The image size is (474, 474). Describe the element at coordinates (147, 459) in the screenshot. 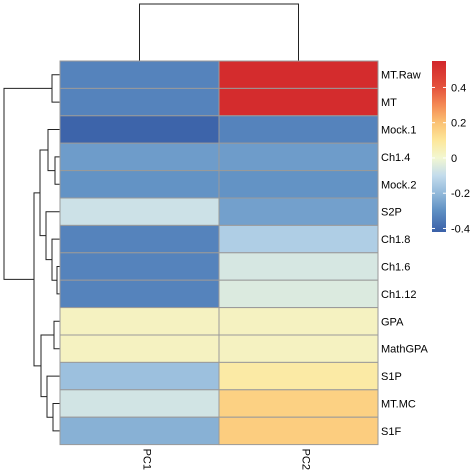

I see `column-label: PC1` at that location.